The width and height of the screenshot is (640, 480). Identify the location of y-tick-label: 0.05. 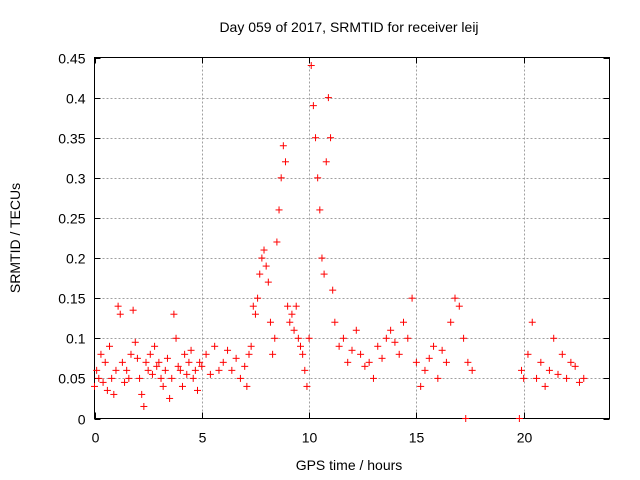
(71, 379).